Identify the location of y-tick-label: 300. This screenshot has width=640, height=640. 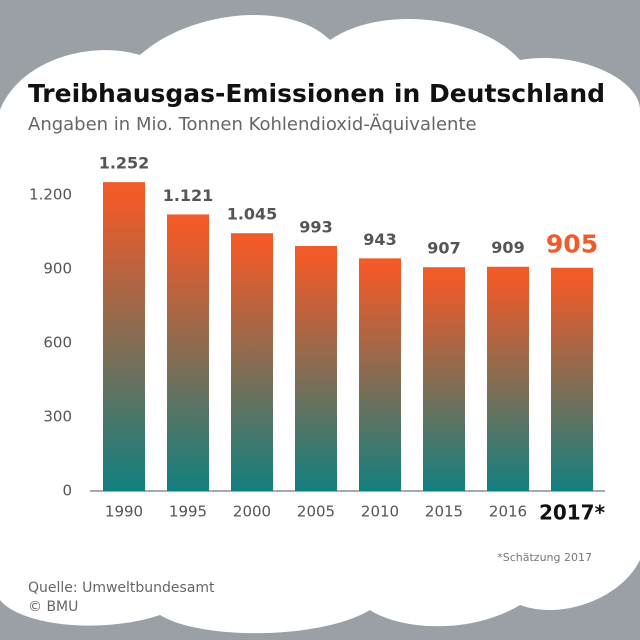
(57, 416).